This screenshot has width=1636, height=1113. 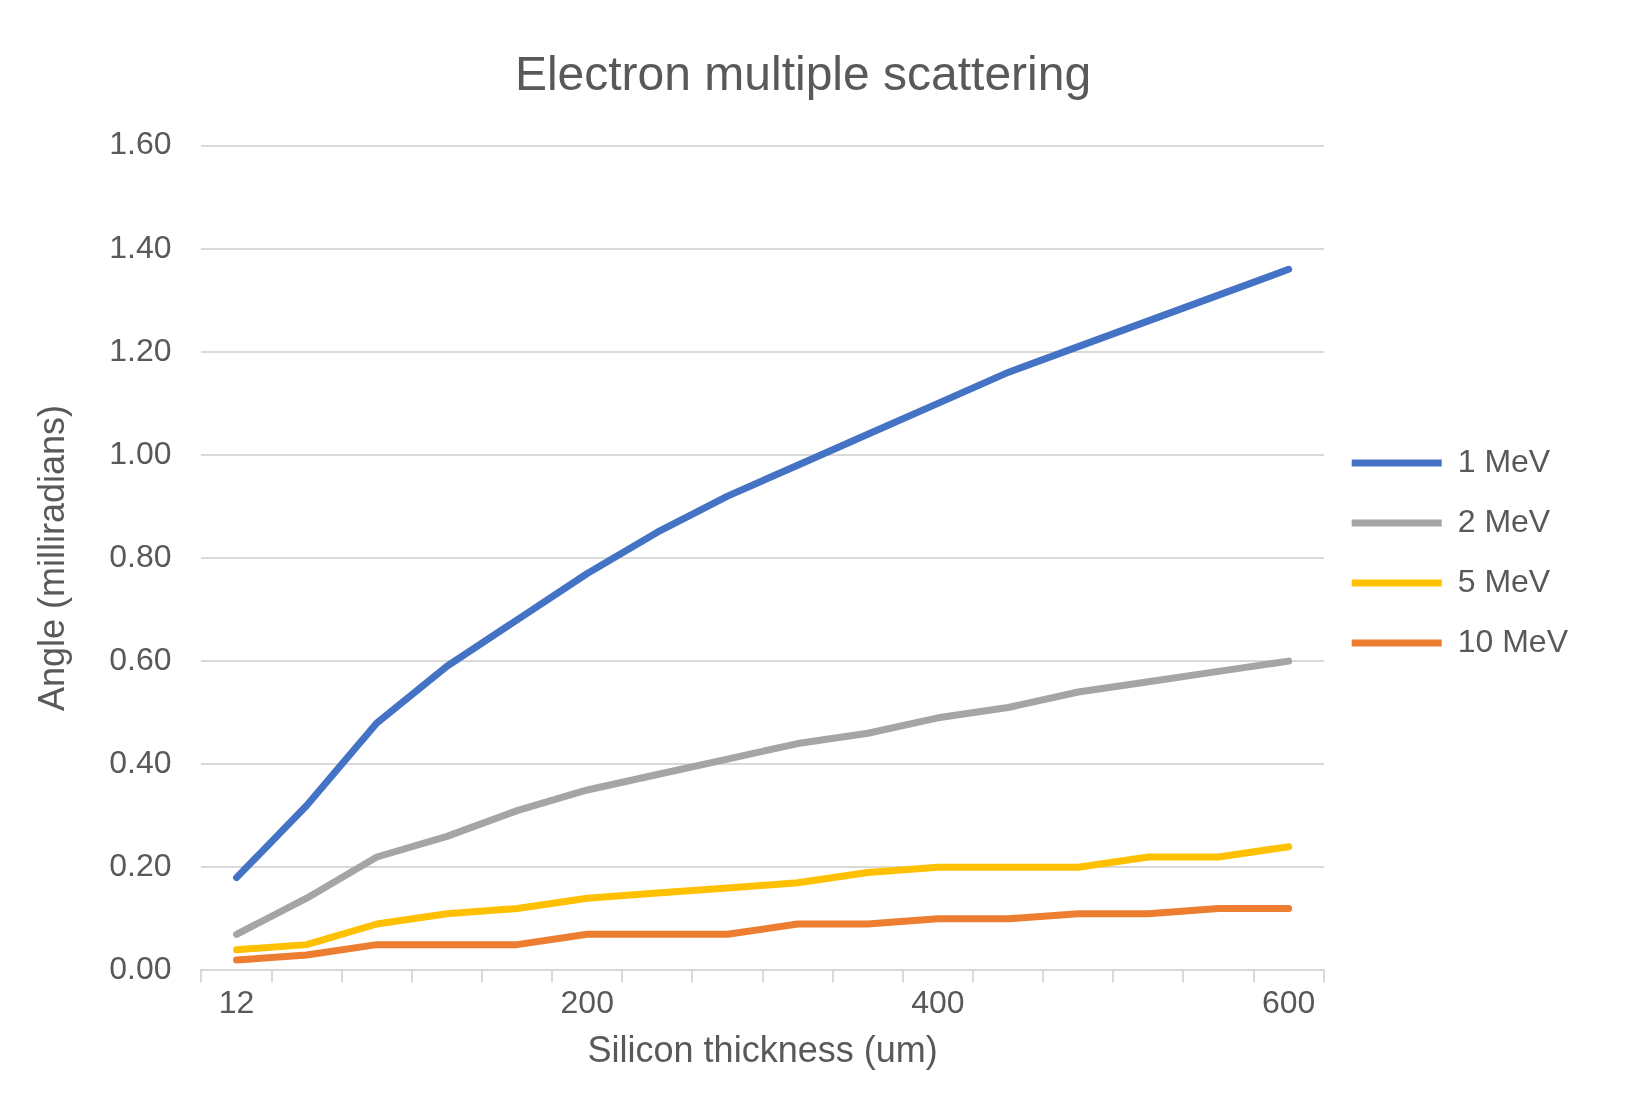 What do you see at coordinates (140, 555) in the screenshot?
I see `y-tick-label: 0.80` at bounding box center [140, 555].